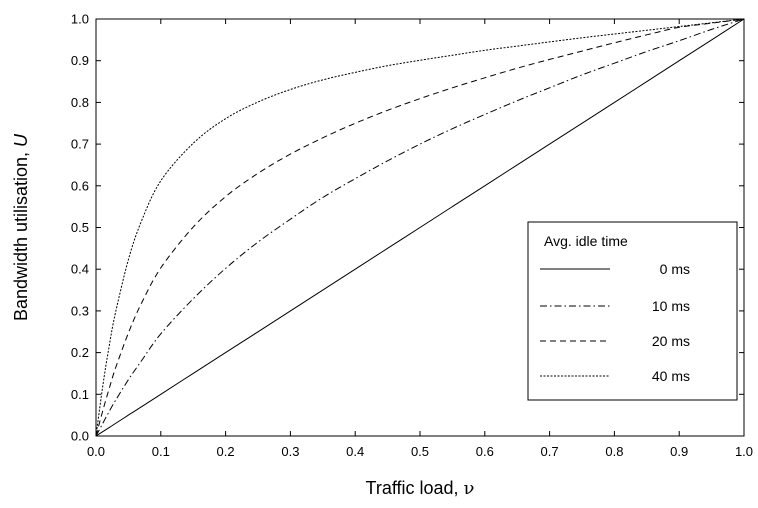  What do you see at coordinates (550, 451) in the screenshot?
I see `x-tick-label: 0.7` at bounding box center [550, 451].